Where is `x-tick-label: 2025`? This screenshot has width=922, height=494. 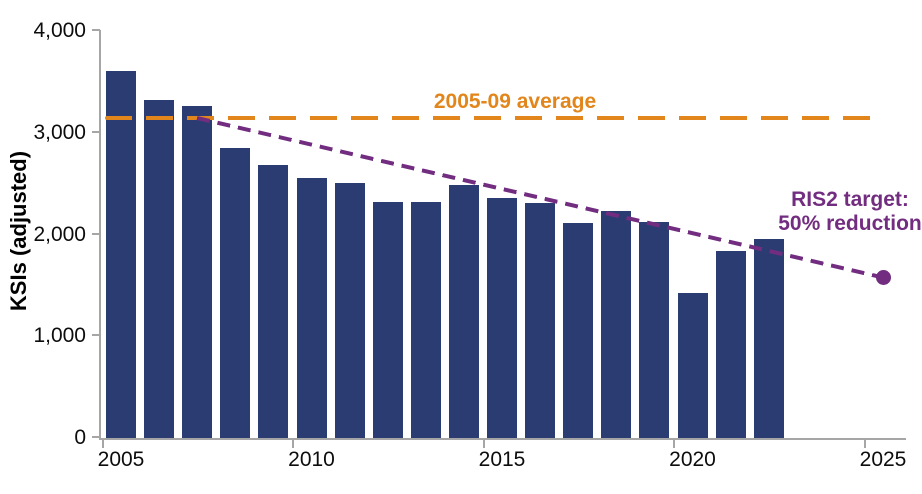 x-tick-label: 2025 is located at coordinates (883, 459).